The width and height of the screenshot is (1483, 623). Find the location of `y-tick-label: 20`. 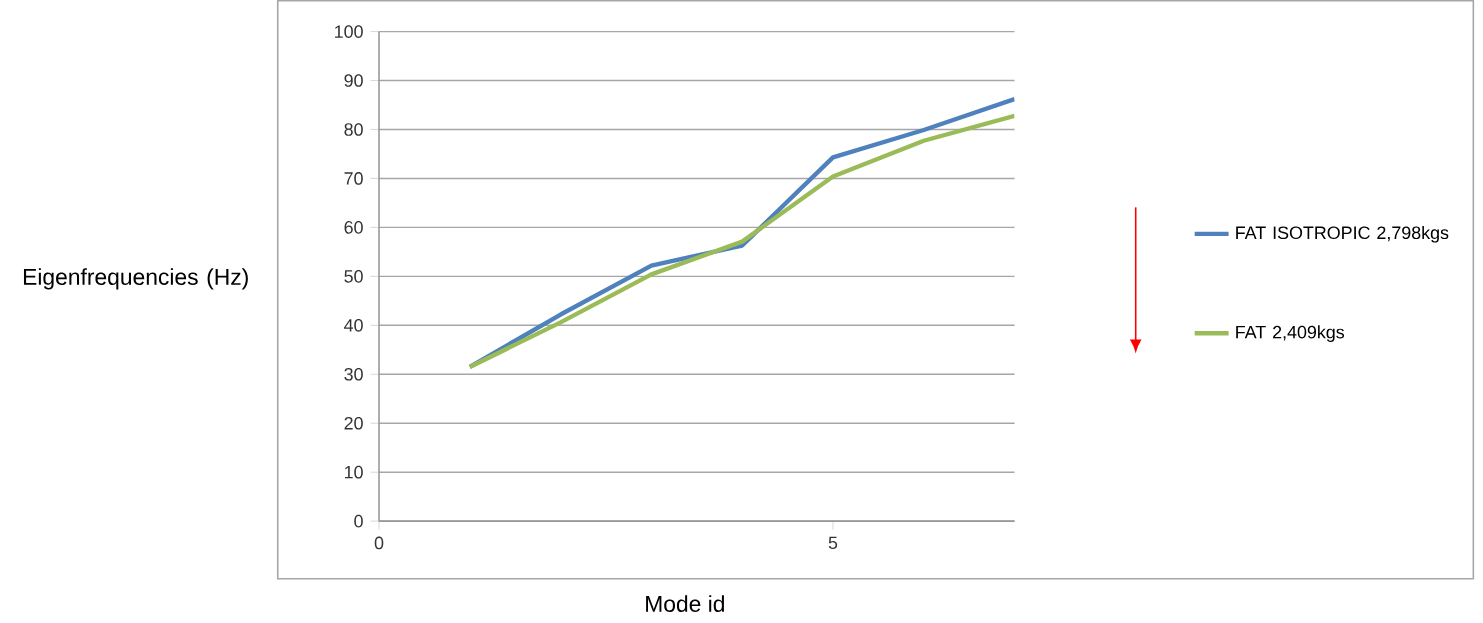

y-tick-label: 20 is located at coordinates (353, 423).